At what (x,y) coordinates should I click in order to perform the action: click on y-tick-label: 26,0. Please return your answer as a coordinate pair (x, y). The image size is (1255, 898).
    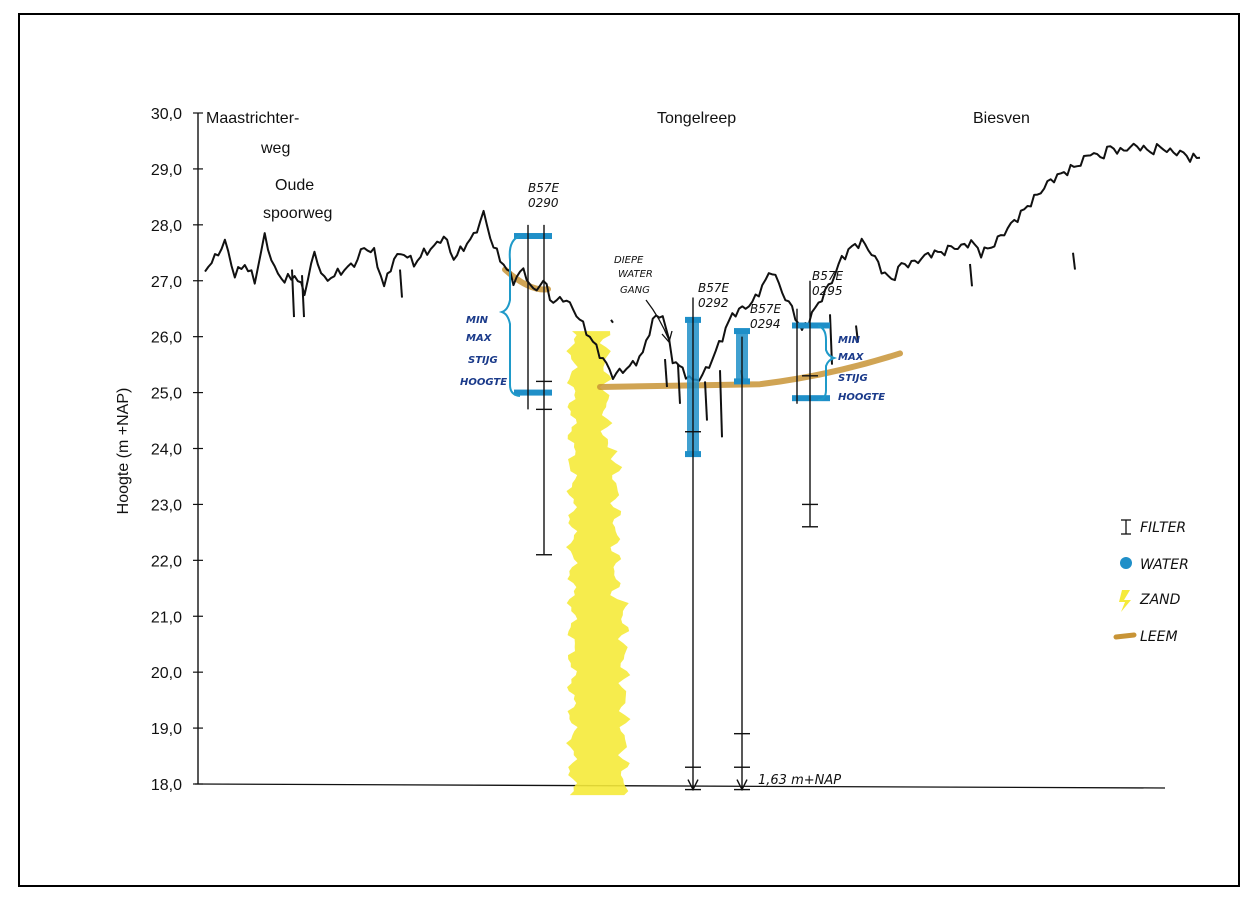
    Looking at the image, I should click on (166, 338).